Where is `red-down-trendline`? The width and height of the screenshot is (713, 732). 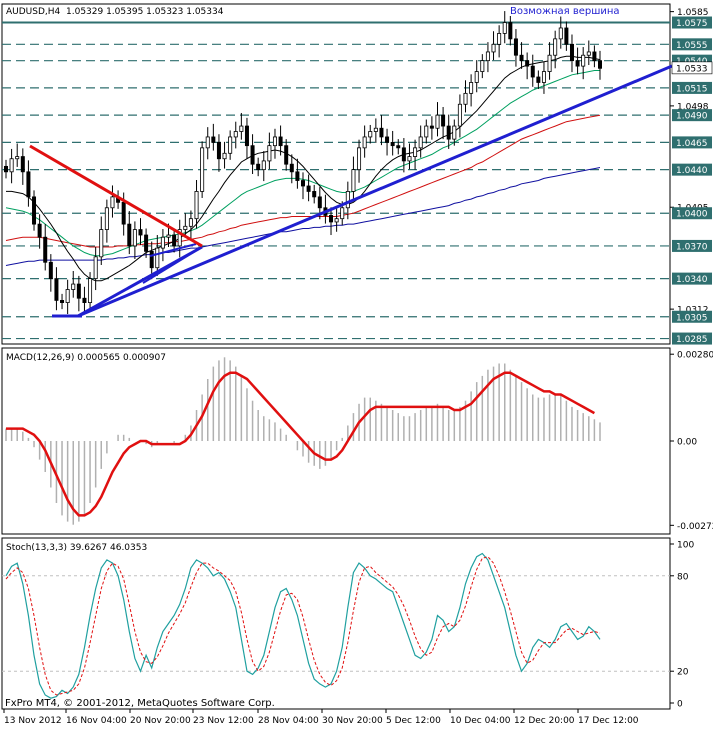
red-down-trendline is located at coordinates (116, 196).